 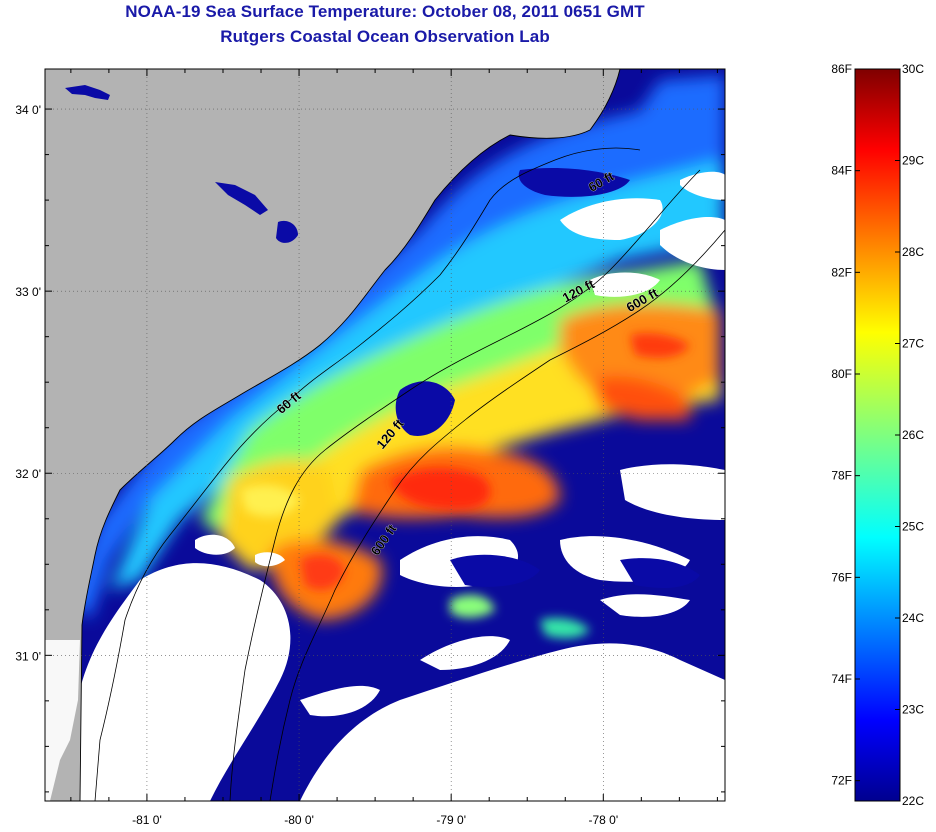 What do you see at coordinates (841, 374) in the screenshot?
I see `fahrenheit-label-3: 80F` at bounding box center [841, 374].